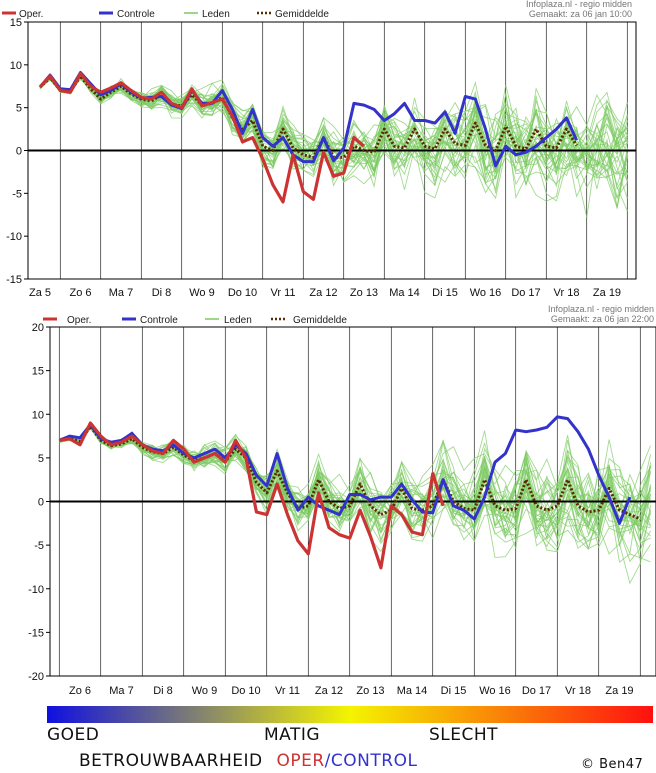 This screenshot has width=656, height=773. What do you see at coordinates (171, 761) in the screenshot?
I see `reliability-label: BETROUWBAARHEID` at bounding box center [171, 761].